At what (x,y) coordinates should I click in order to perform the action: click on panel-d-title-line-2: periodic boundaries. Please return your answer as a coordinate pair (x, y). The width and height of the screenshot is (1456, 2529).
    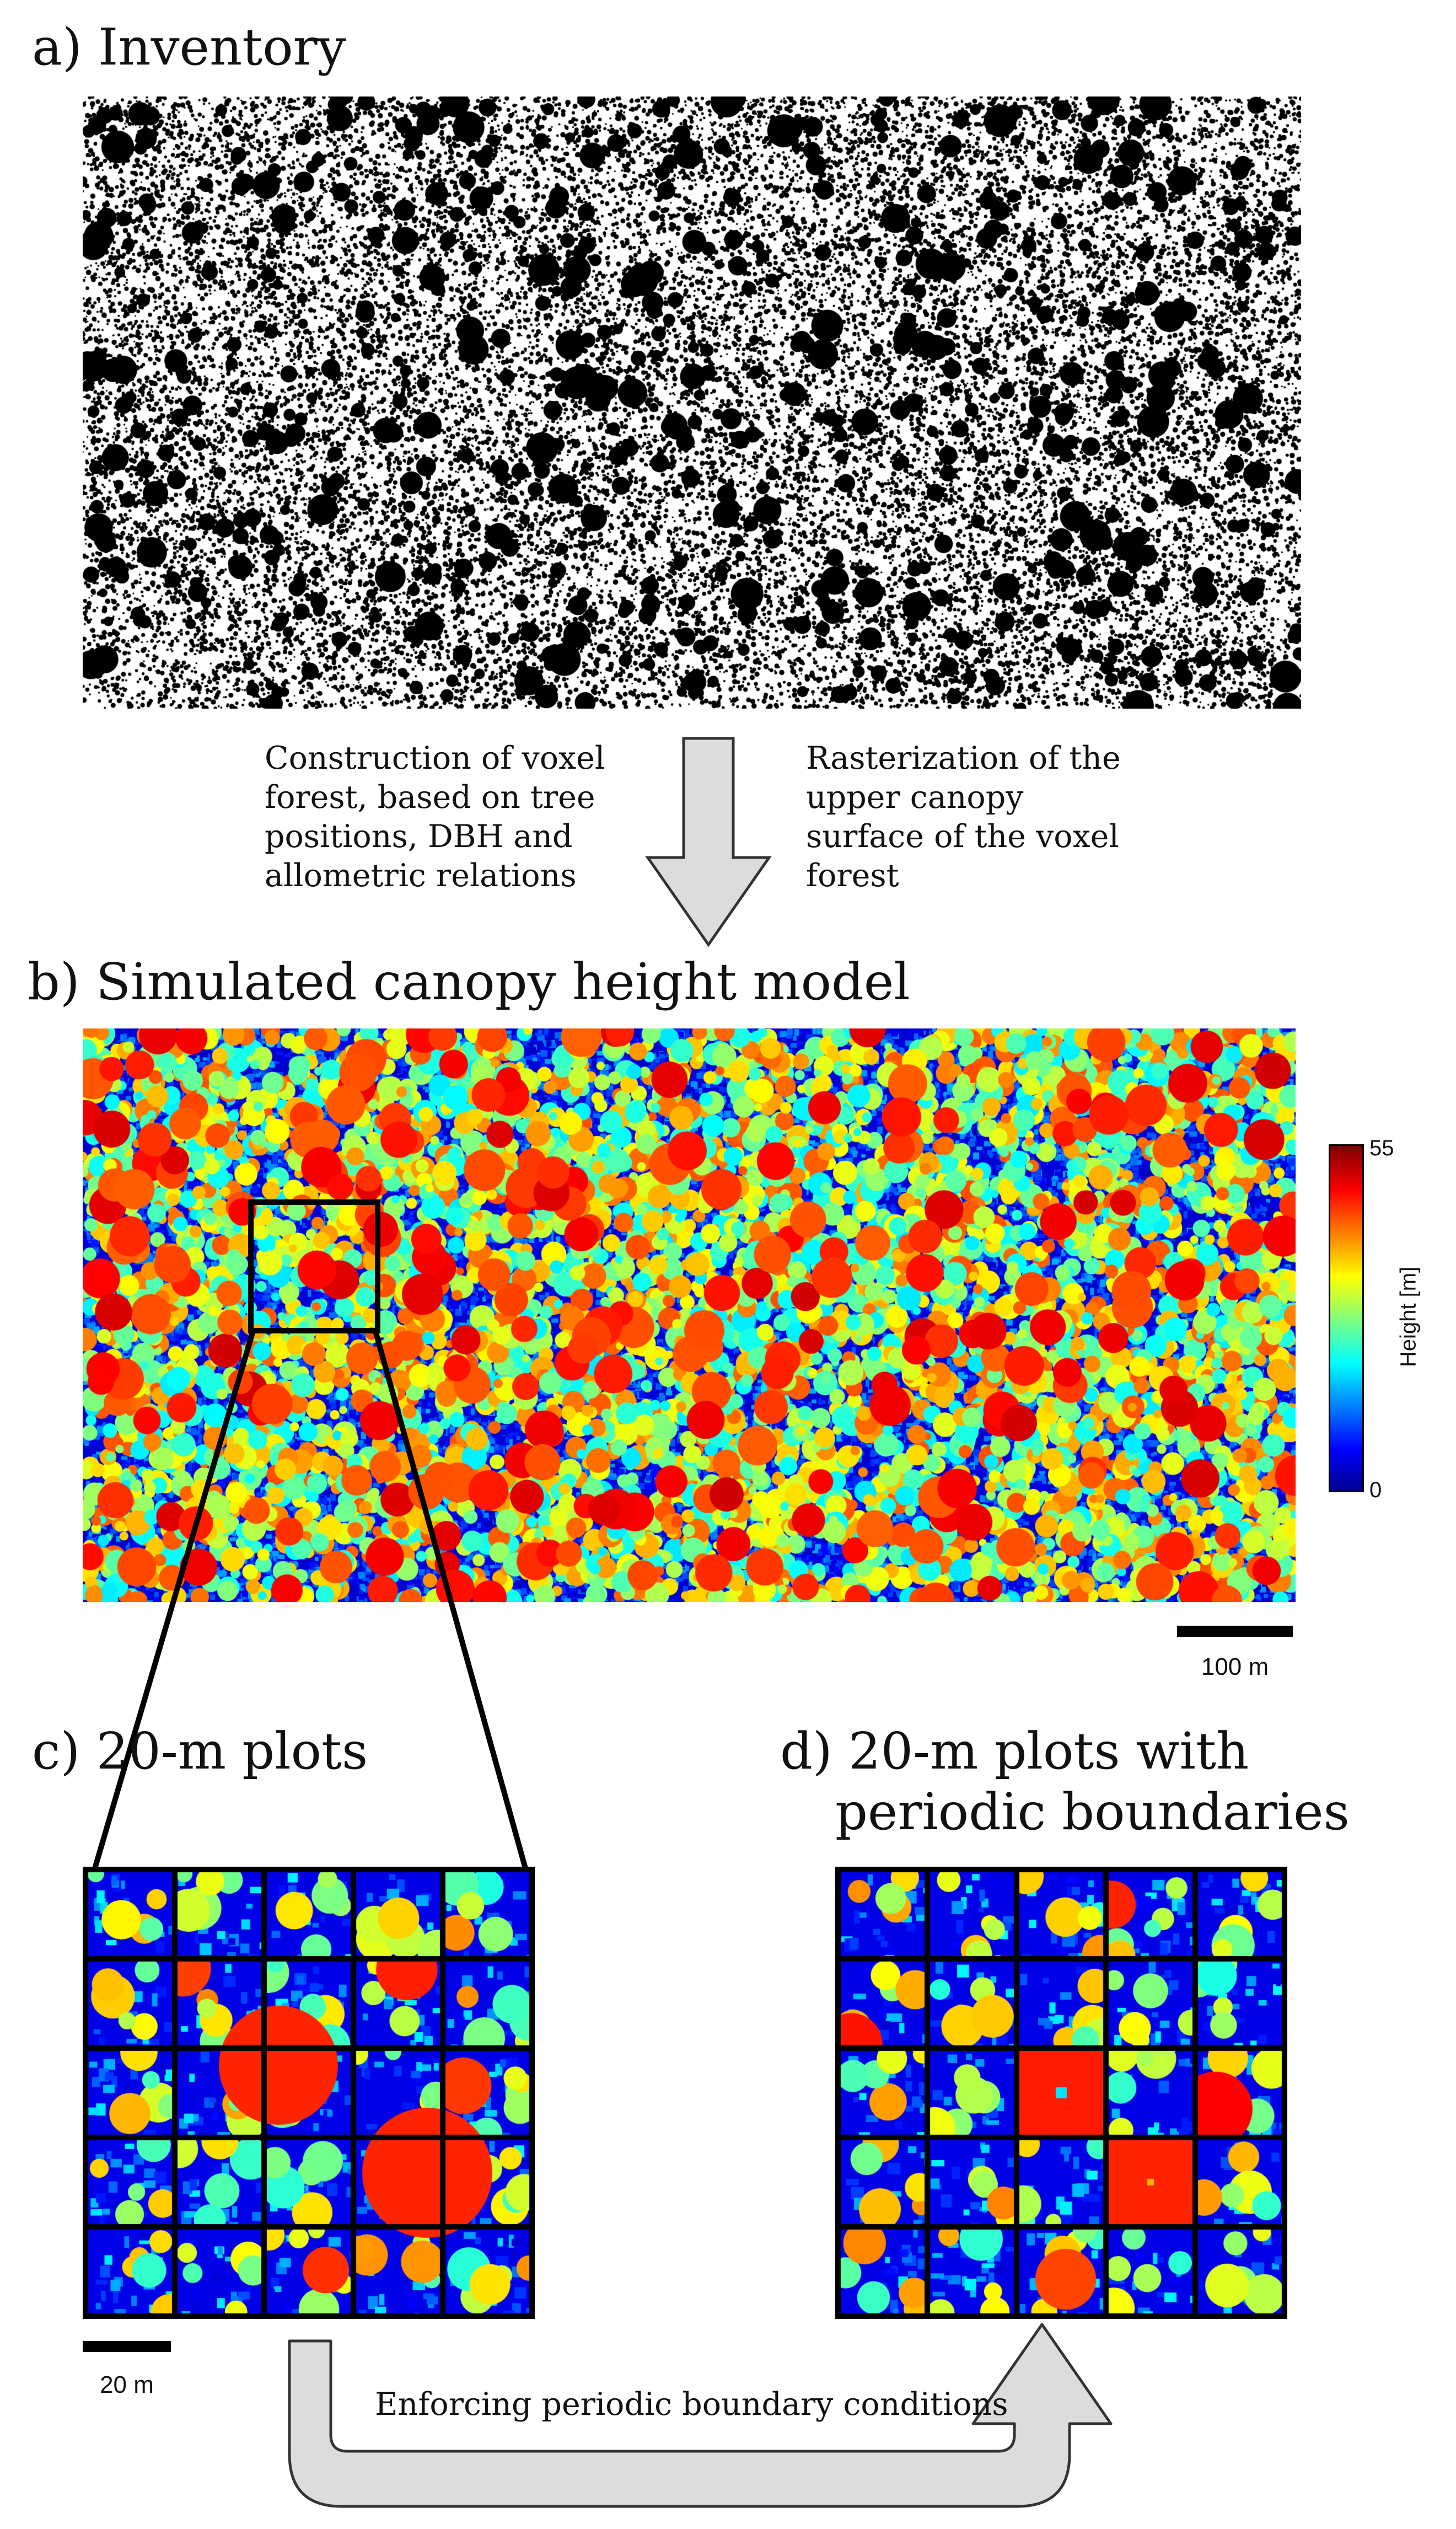
    Looking at the image, I should click on (1092, 1811).